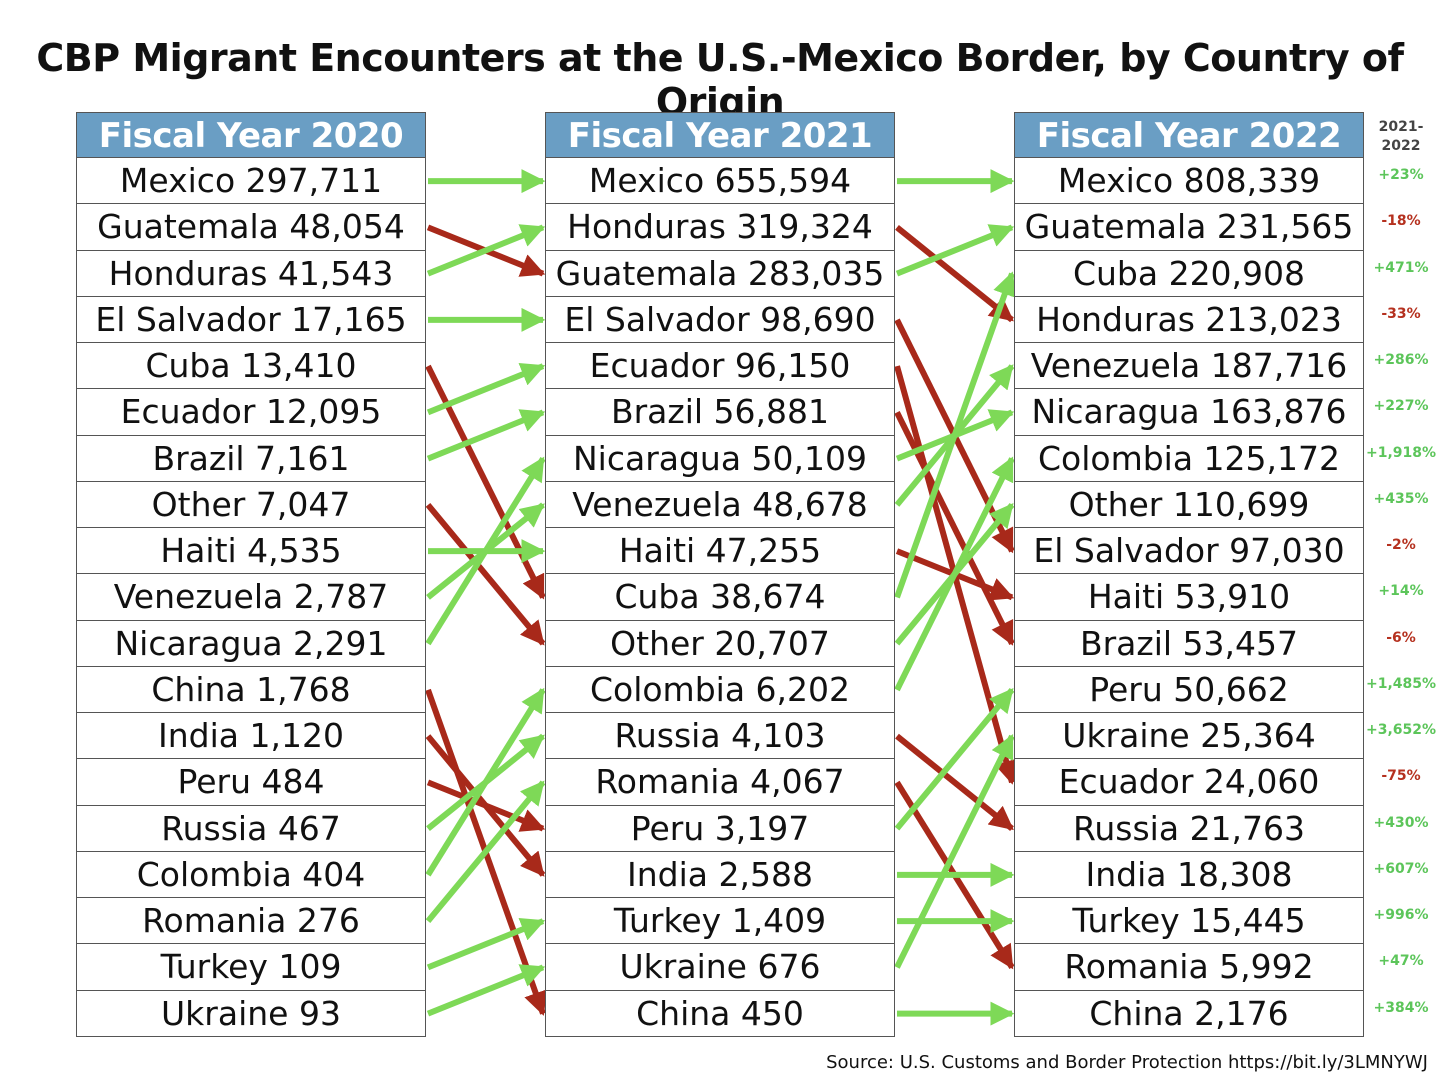 This screenshot has height=1080, width=1440. What do you see at coordinates (251, 319) in the screenshot?
I see `fy2020-row-el-salvador: El Salvador 17,165` at bounding box center [251, 319].